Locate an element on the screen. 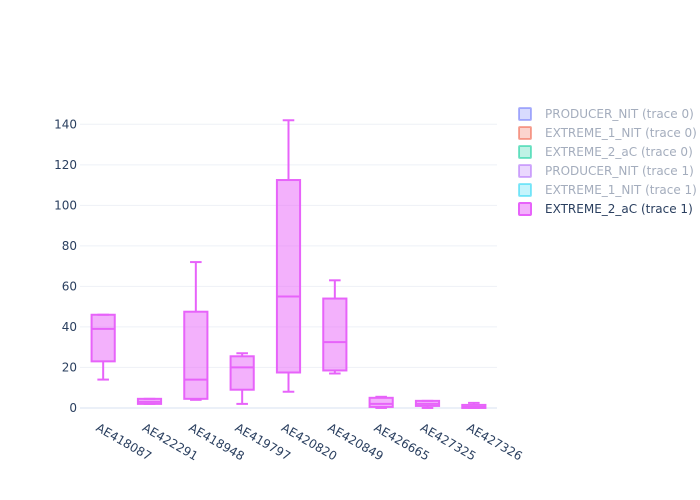 The image size is (700, 500). legend-item: EXTREME_1_NIT (trace 1) is located at coordinates (607, 190).